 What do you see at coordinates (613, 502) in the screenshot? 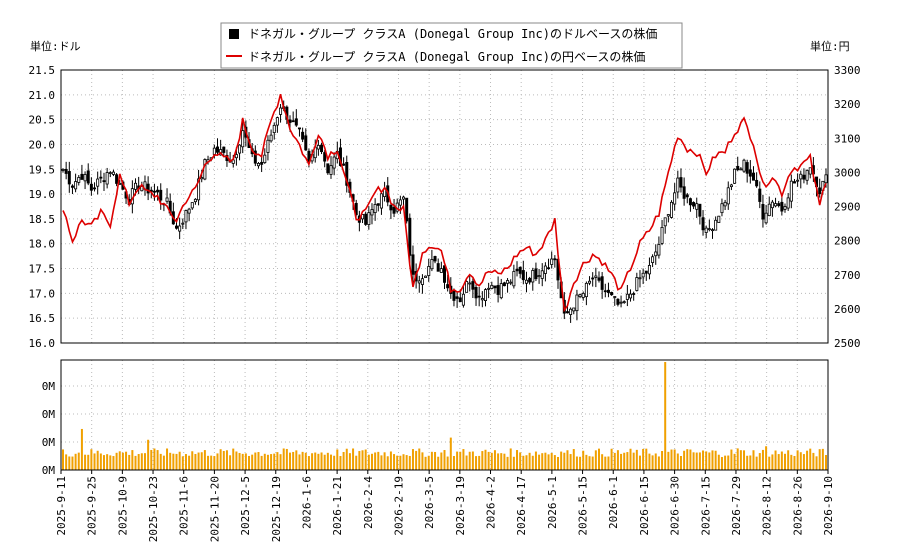
I see `x-tick-label: 2026-6-1` at bounding box center [613, 502].